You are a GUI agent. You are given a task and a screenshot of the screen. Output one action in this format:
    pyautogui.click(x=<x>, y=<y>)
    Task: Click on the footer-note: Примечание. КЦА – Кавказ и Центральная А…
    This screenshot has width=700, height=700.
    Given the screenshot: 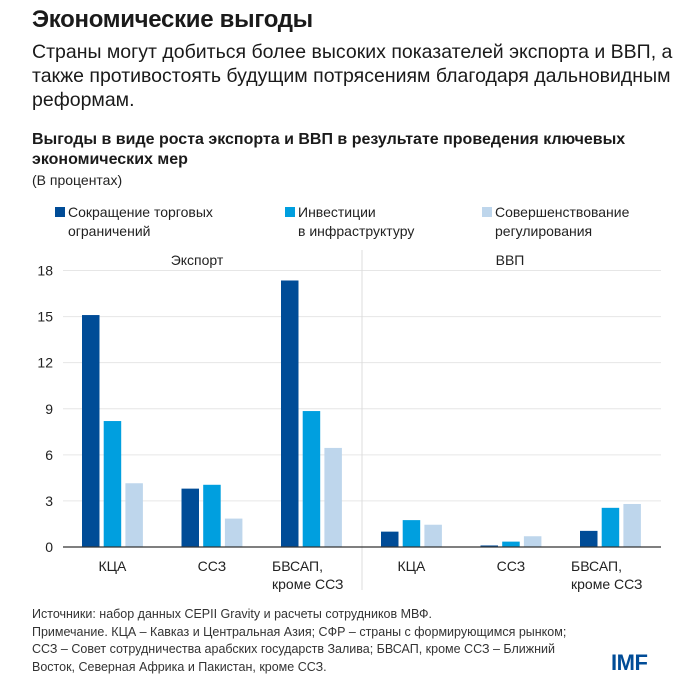 What is the action you would take?
    pyautogui.click(x=299, y=649)
    